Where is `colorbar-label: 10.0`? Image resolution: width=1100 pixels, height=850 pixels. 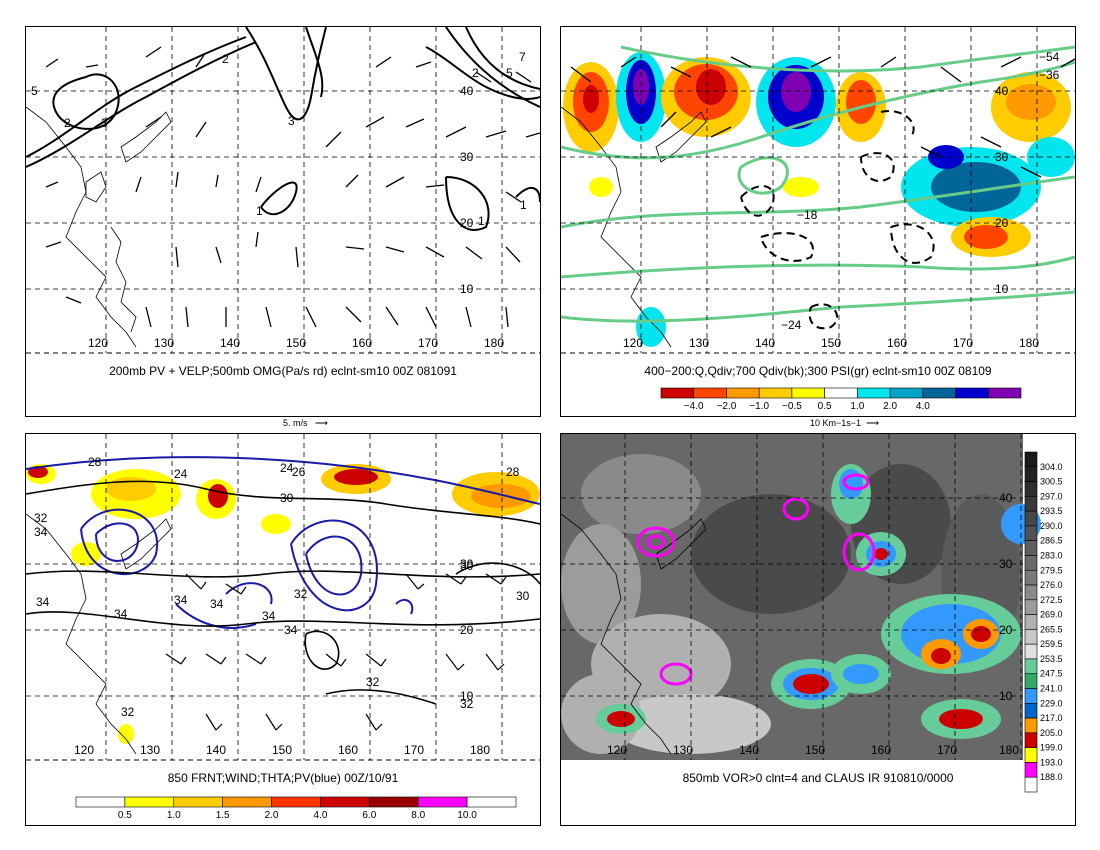 colorbar-label: 10.0 is located at coordinates (467, 815).